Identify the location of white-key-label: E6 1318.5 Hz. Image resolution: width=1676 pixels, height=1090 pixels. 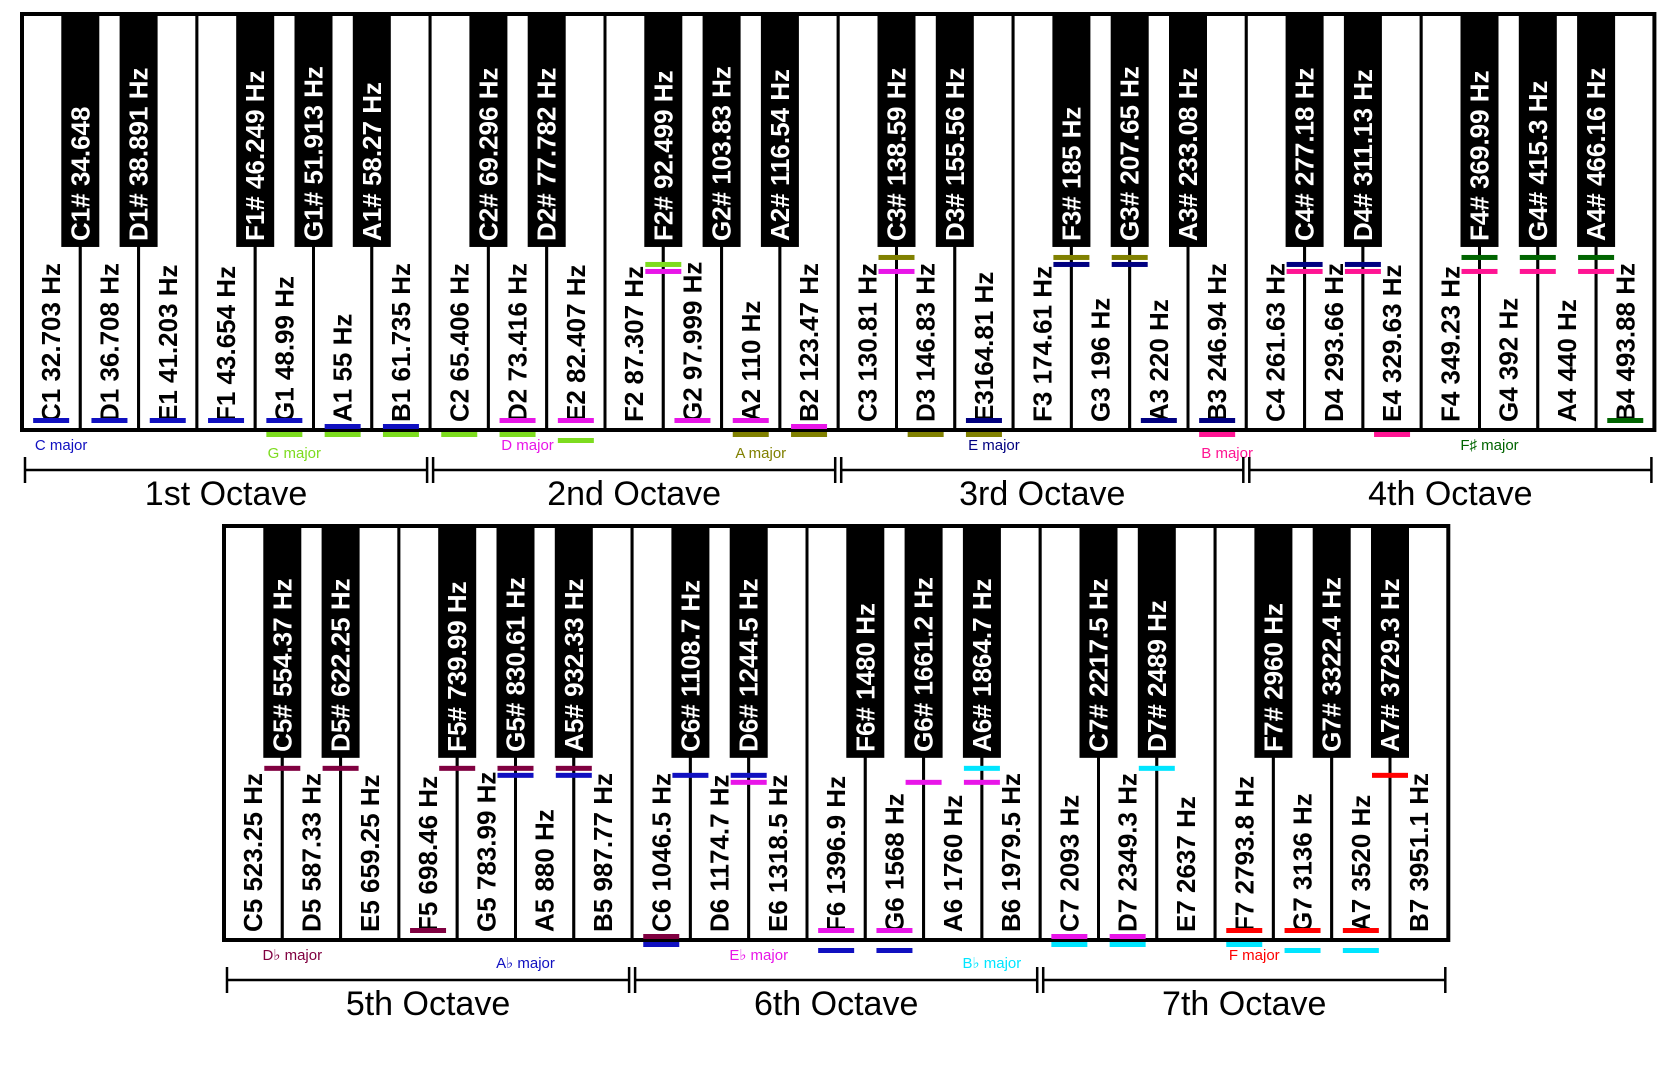
(778, 853).